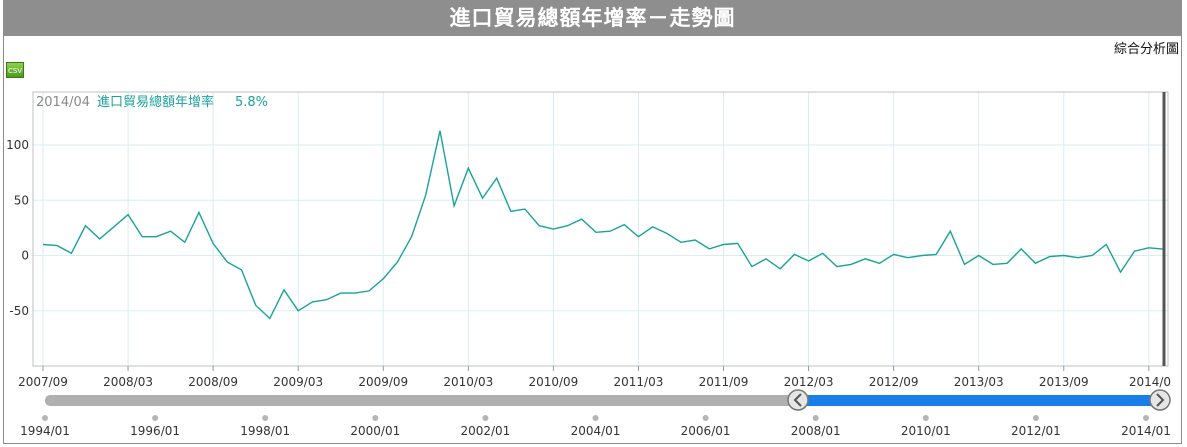 Image resolution: width=1187 pixels, height=447 pixels. Describe the element at coordinates (979, 382) in the screenshot. I see `x-tick-label: 2013/03` at that location.